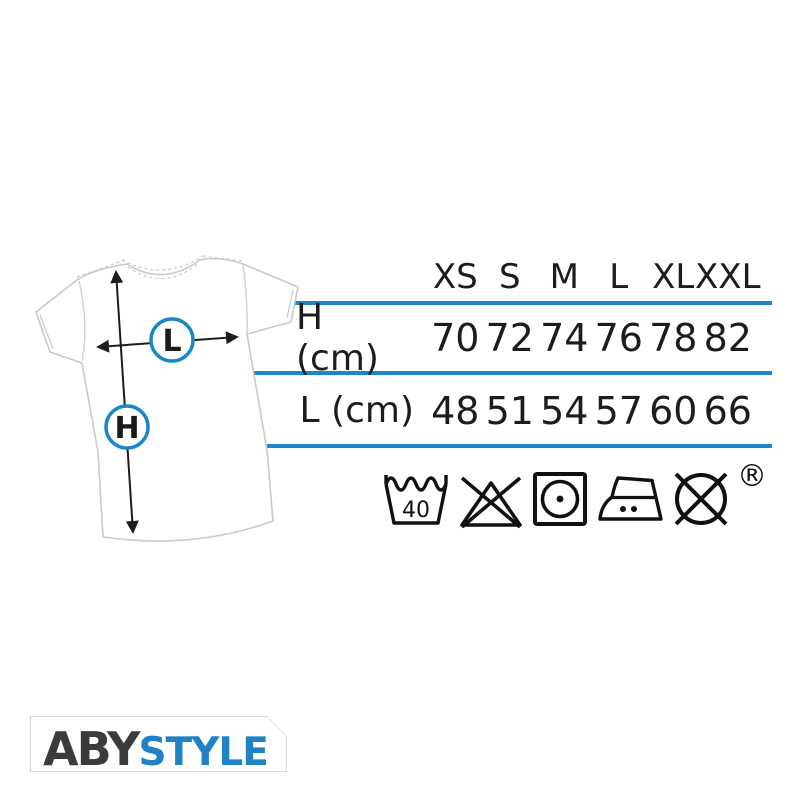  What do you see at coordinates (362, 276) in the screenshot?
I see `header-spacer` at bounding box center [362, 276].